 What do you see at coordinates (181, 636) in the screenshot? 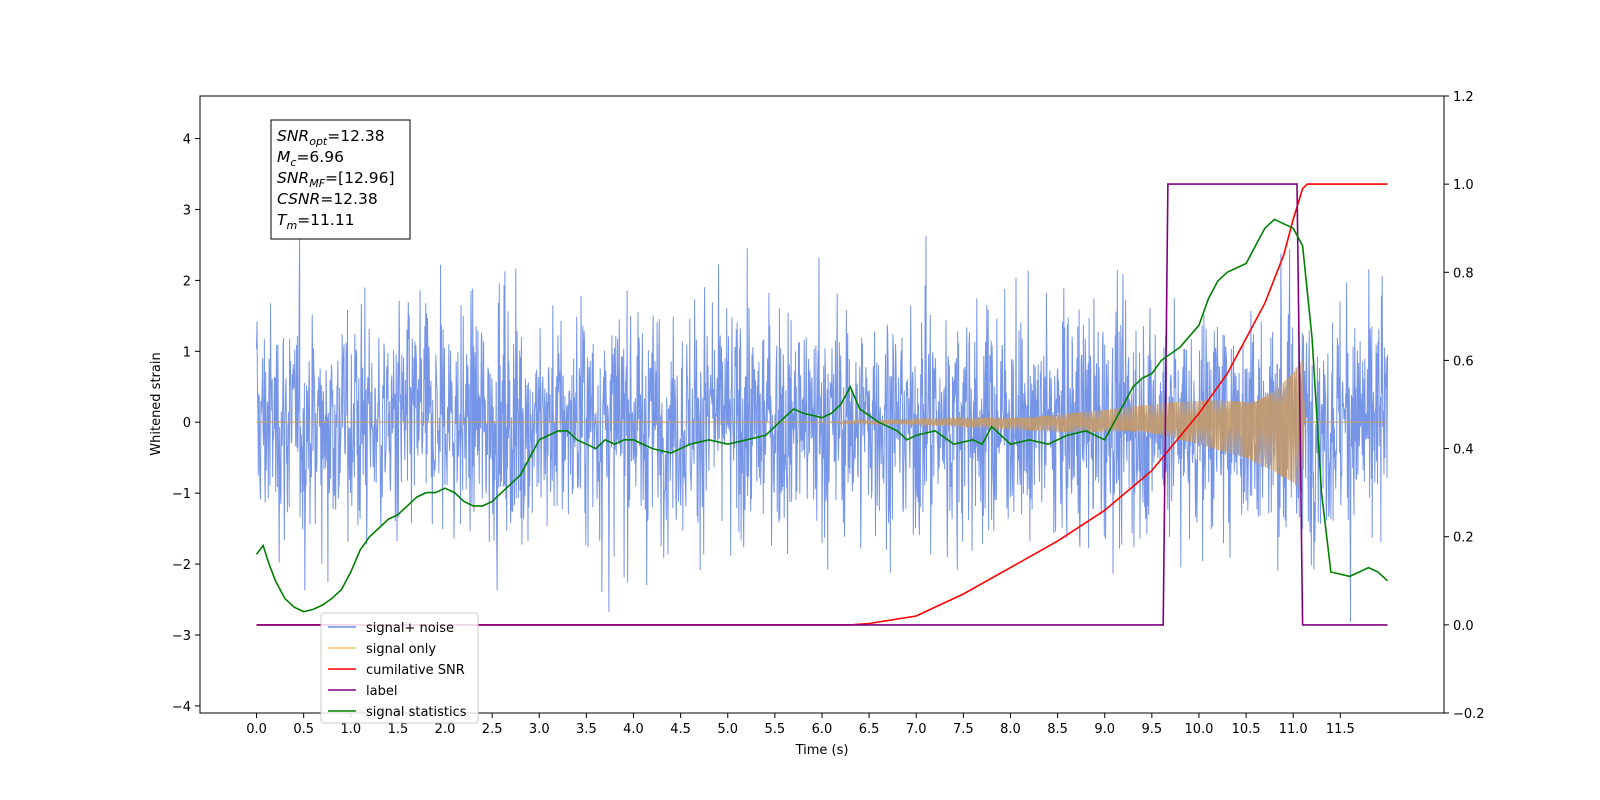
I see `y-tick-label-left: −3` at bounding box center [181, 636].